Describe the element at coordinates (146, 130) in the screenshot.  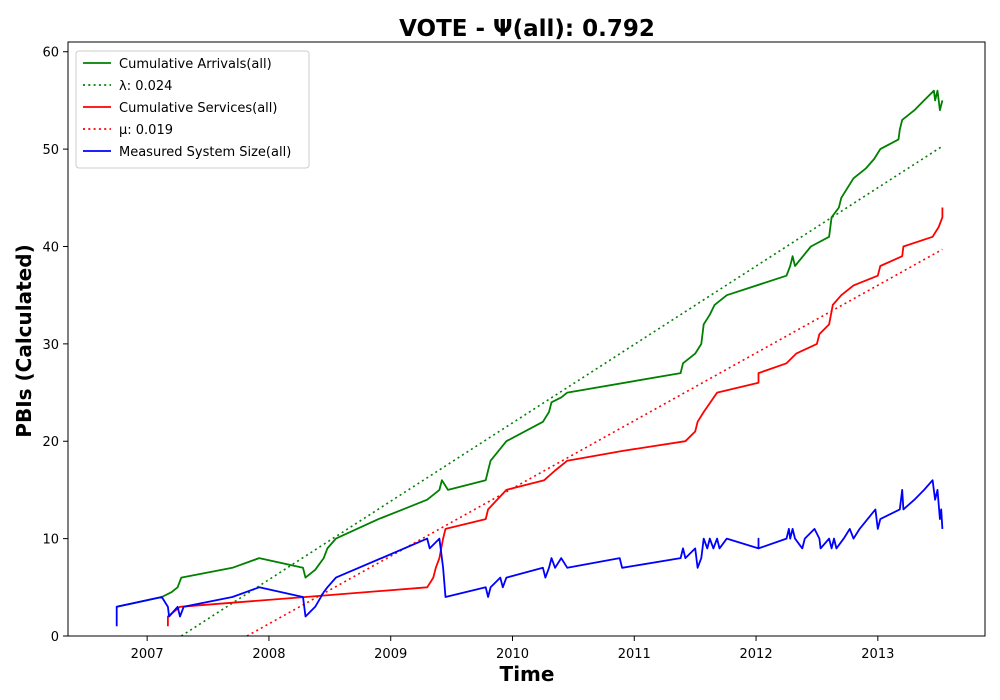
I see `legend-label-3: μ: 0.019` at that location.